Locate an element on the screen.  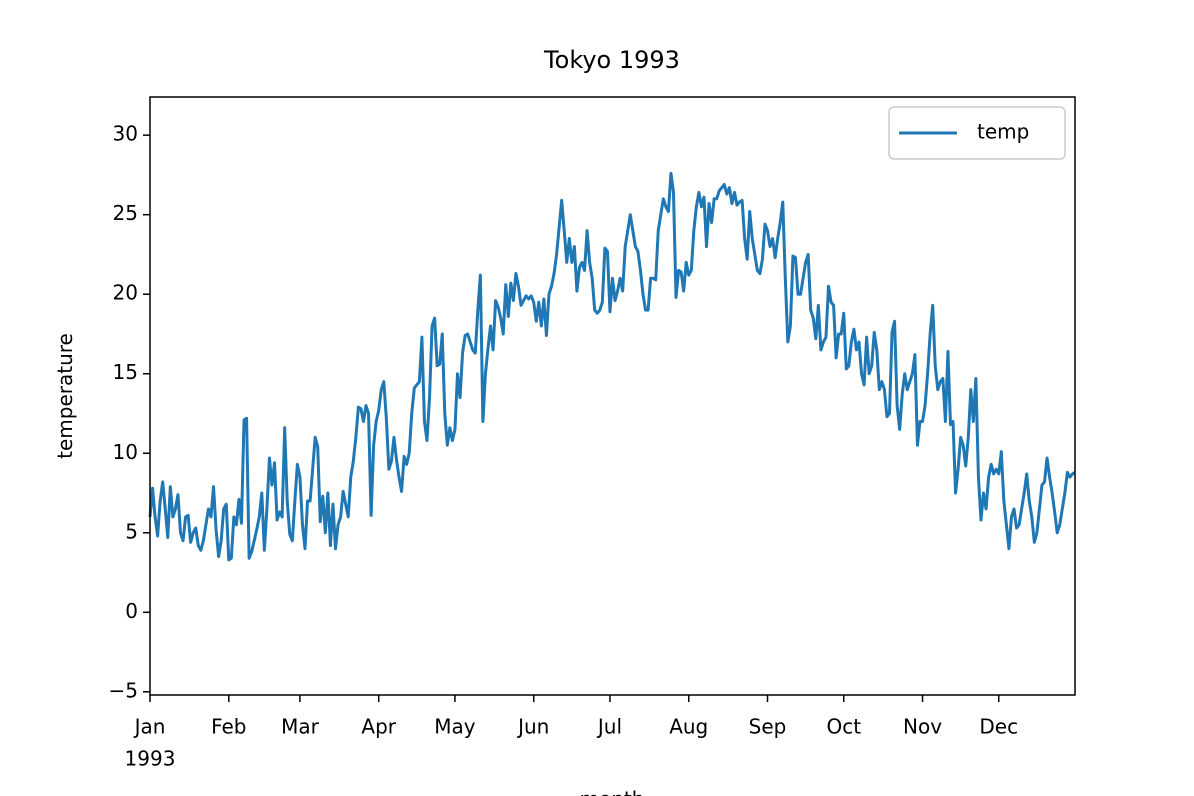
y-tick-label: 0 is located at coordinates (131, 611).